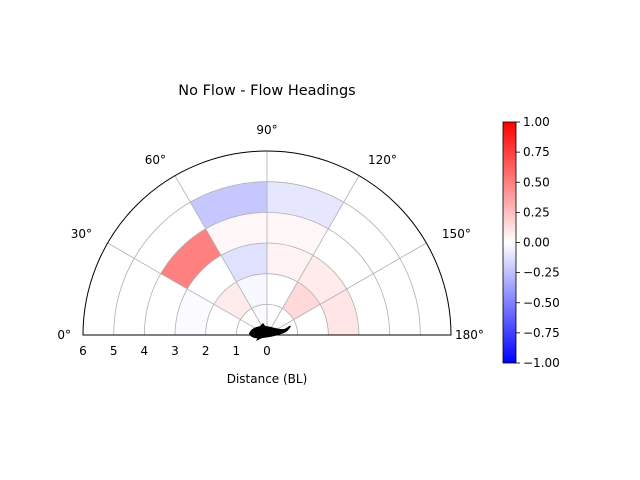 This screenshot has height=480, width=640. I want to click on colorbar-ticks: 1.00 0.75 0.50 0.25 0.00 −0.25 −0.50 −0.75 −1.00, so click(538, 242).